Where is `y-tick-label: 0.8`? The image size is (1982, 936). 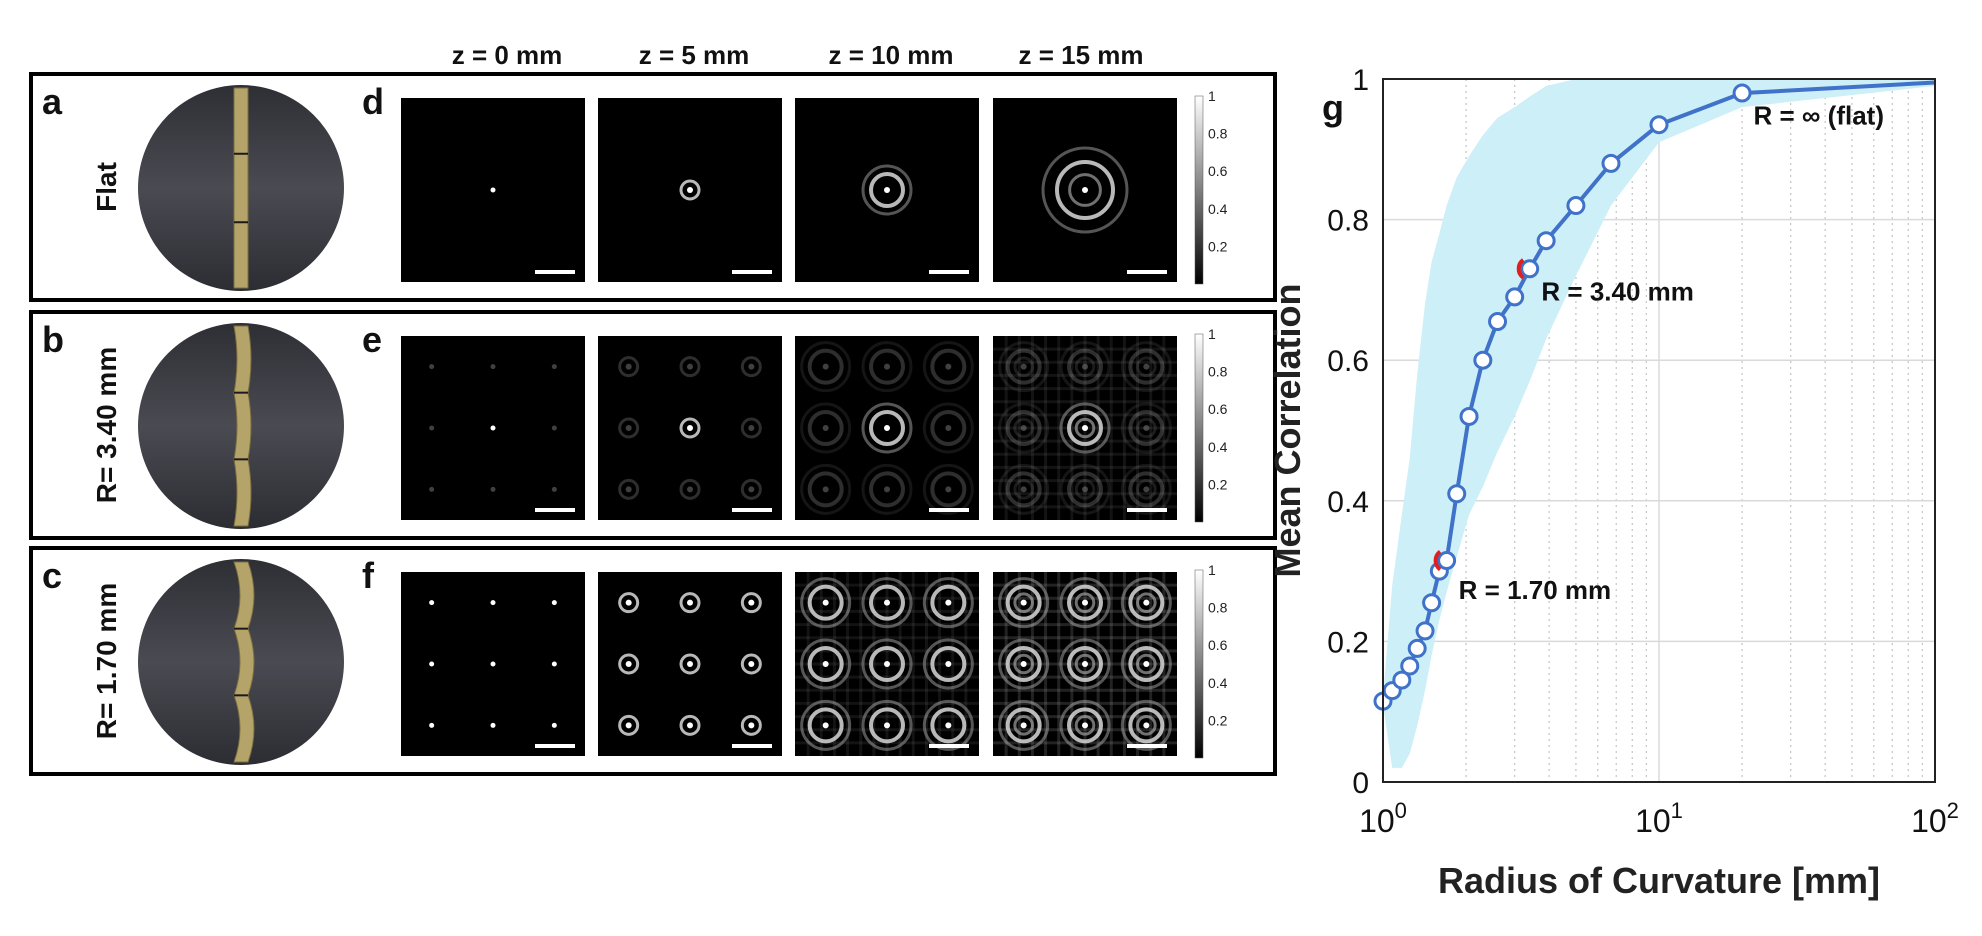
y-tick-label: 0.8 is located at coordinates (1348, 221).